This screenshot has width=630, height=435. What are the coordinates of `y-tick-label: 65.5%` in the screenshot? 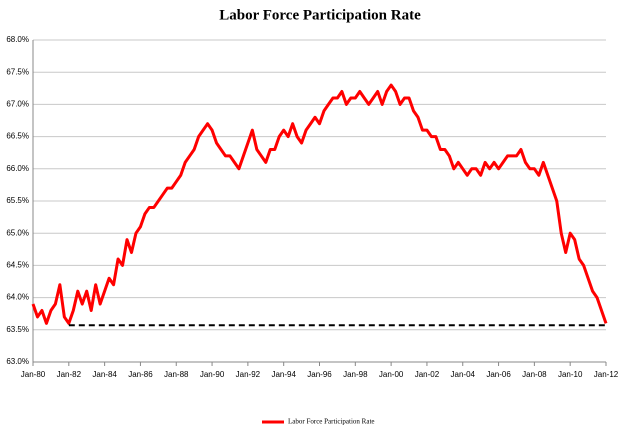 It's located at (17, 200).